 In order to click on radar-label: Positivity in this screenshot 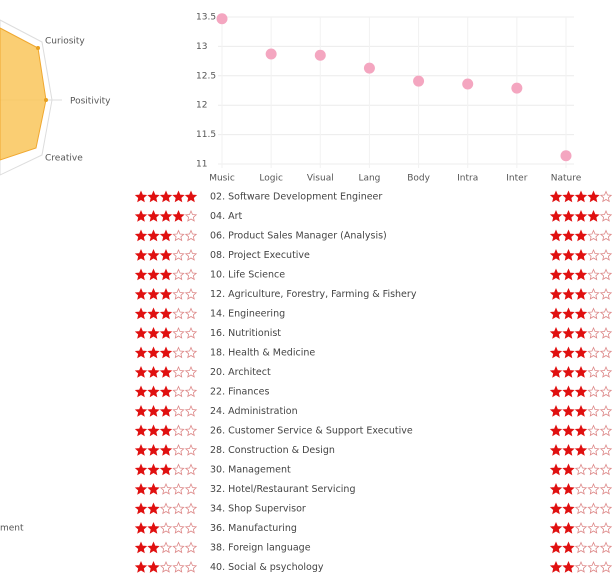, I will do `click(90, 102)`.